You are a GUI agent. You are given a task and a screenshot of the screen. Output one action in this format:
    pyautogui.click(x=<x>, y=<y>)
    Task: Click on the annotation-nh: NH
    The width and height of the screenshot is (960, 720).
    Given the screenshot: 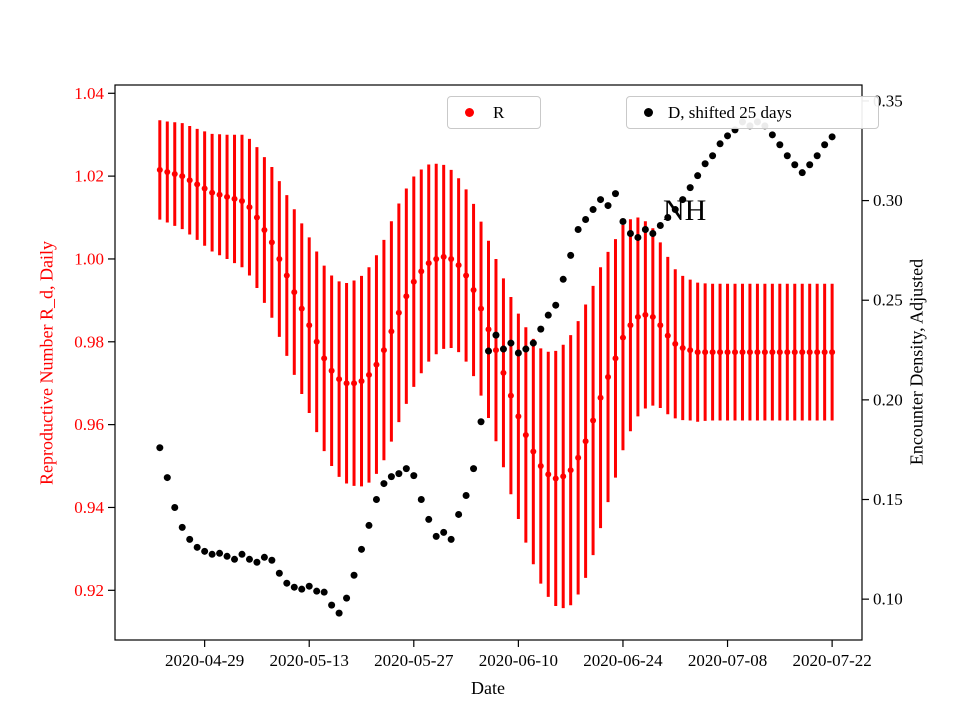 What is the action you would take?
    pyautogui.click(x=685, y=210)
    